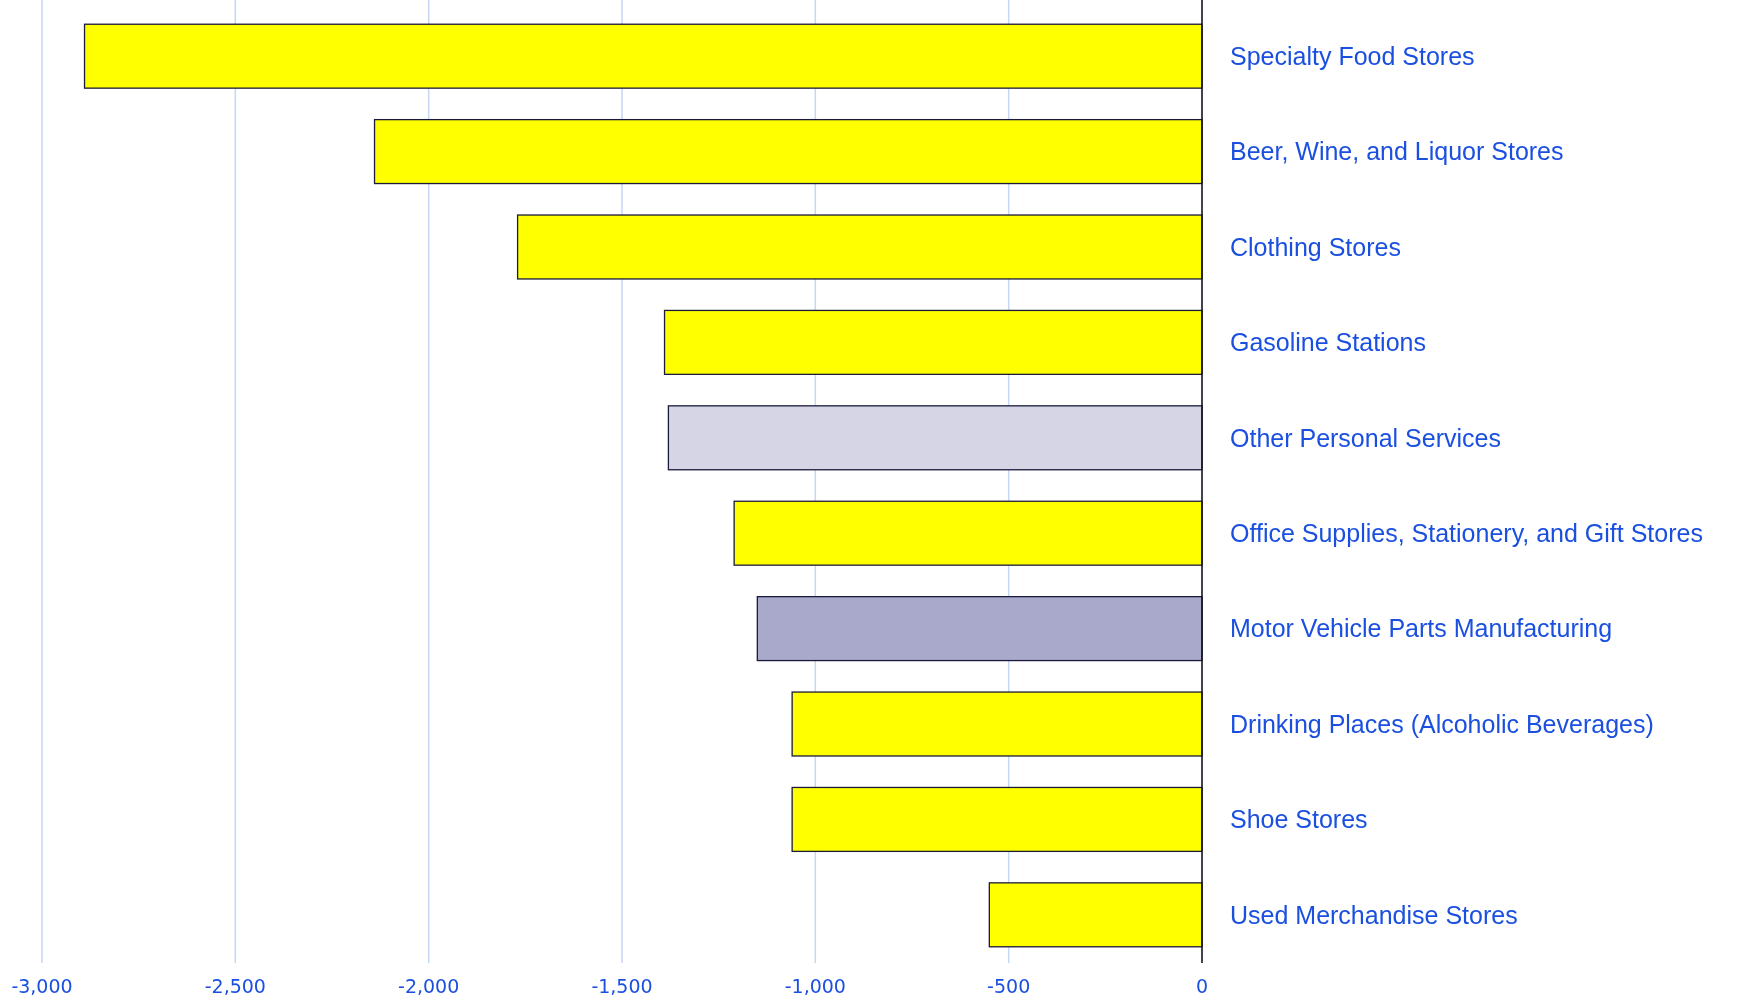 The height and width of the screenshot is (1008, 1752). I want to click on y-tick-label: Specialty Food Stores, so click(1352, 55).